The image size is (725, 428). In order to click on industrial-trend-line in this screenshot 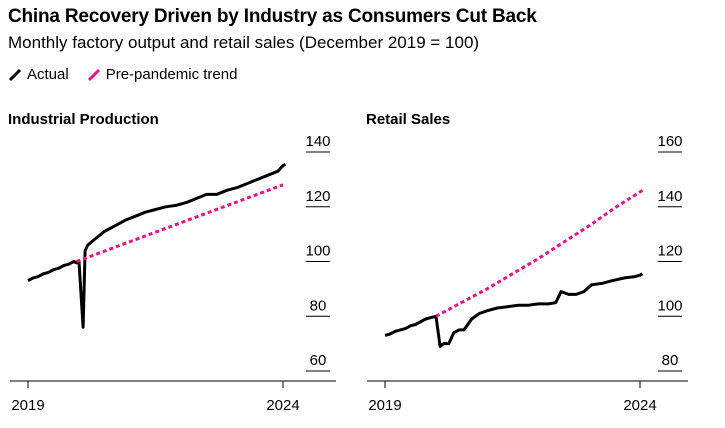, I will do `click(179, 223)`.